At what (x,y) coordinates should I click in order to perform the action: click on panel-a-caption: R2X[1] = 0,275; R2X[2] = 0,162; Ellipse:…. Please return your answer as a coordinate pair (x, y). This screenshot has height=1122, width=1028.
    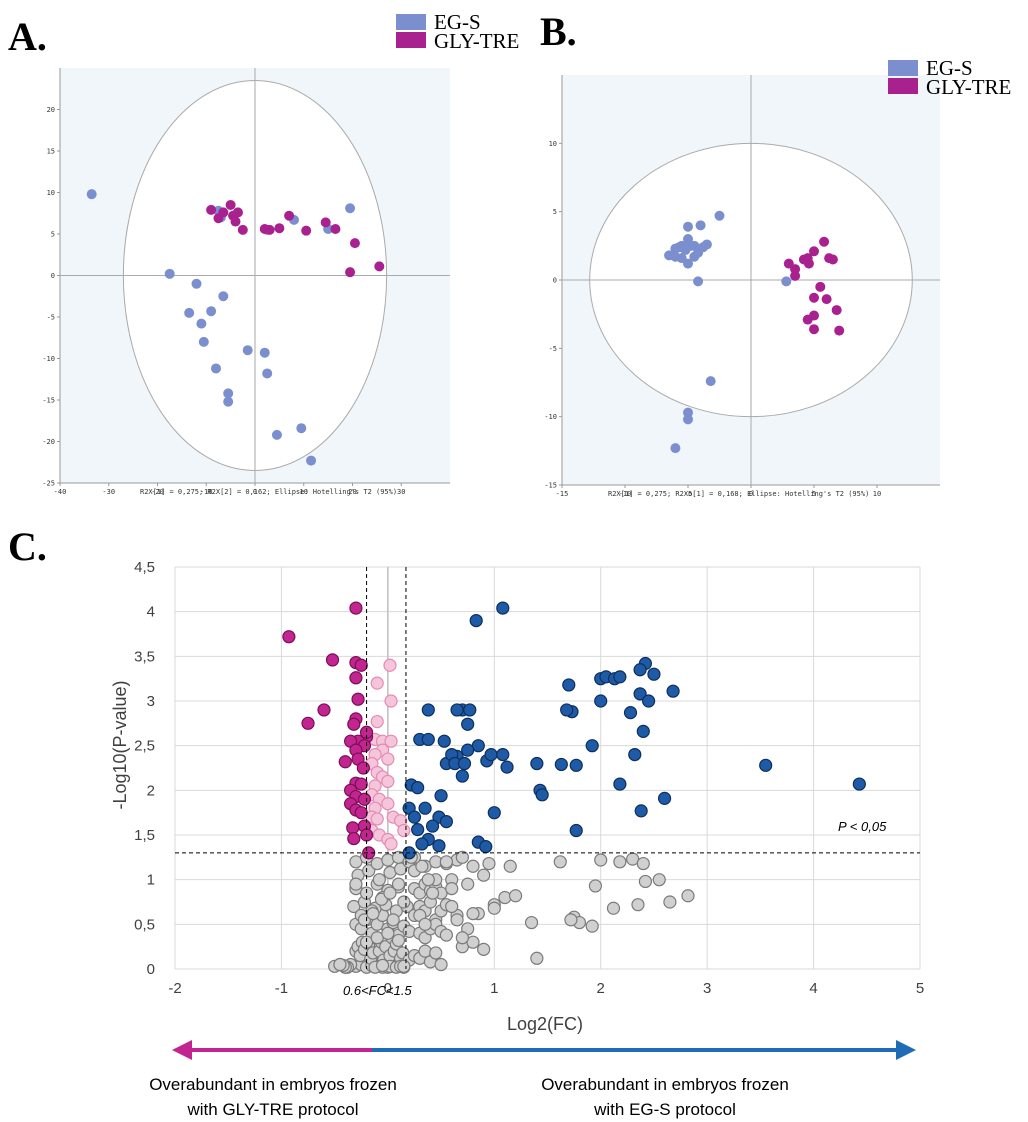
    Looking at the image, I should click on (268, 492).